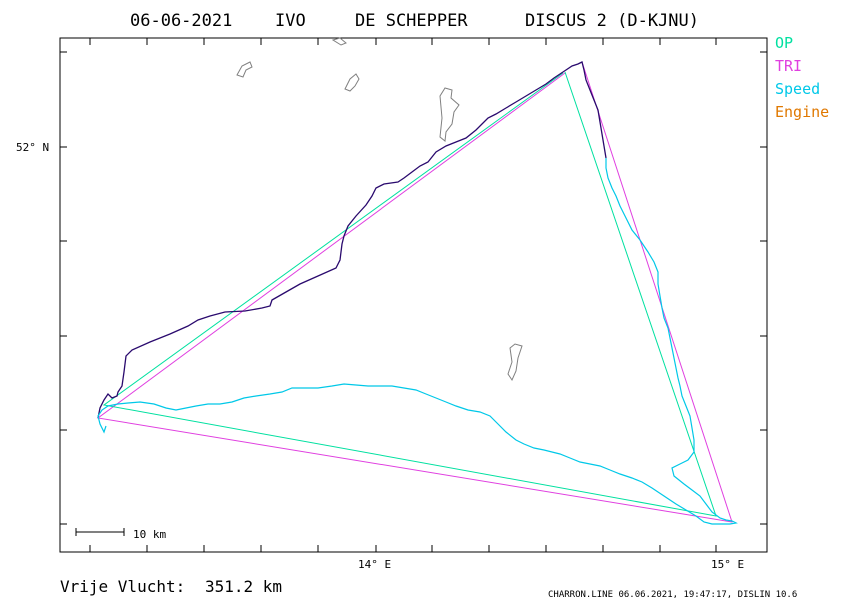  Describe the element at coordinates (403, 41) in the screenshot. I see `top-ticks` at that location.